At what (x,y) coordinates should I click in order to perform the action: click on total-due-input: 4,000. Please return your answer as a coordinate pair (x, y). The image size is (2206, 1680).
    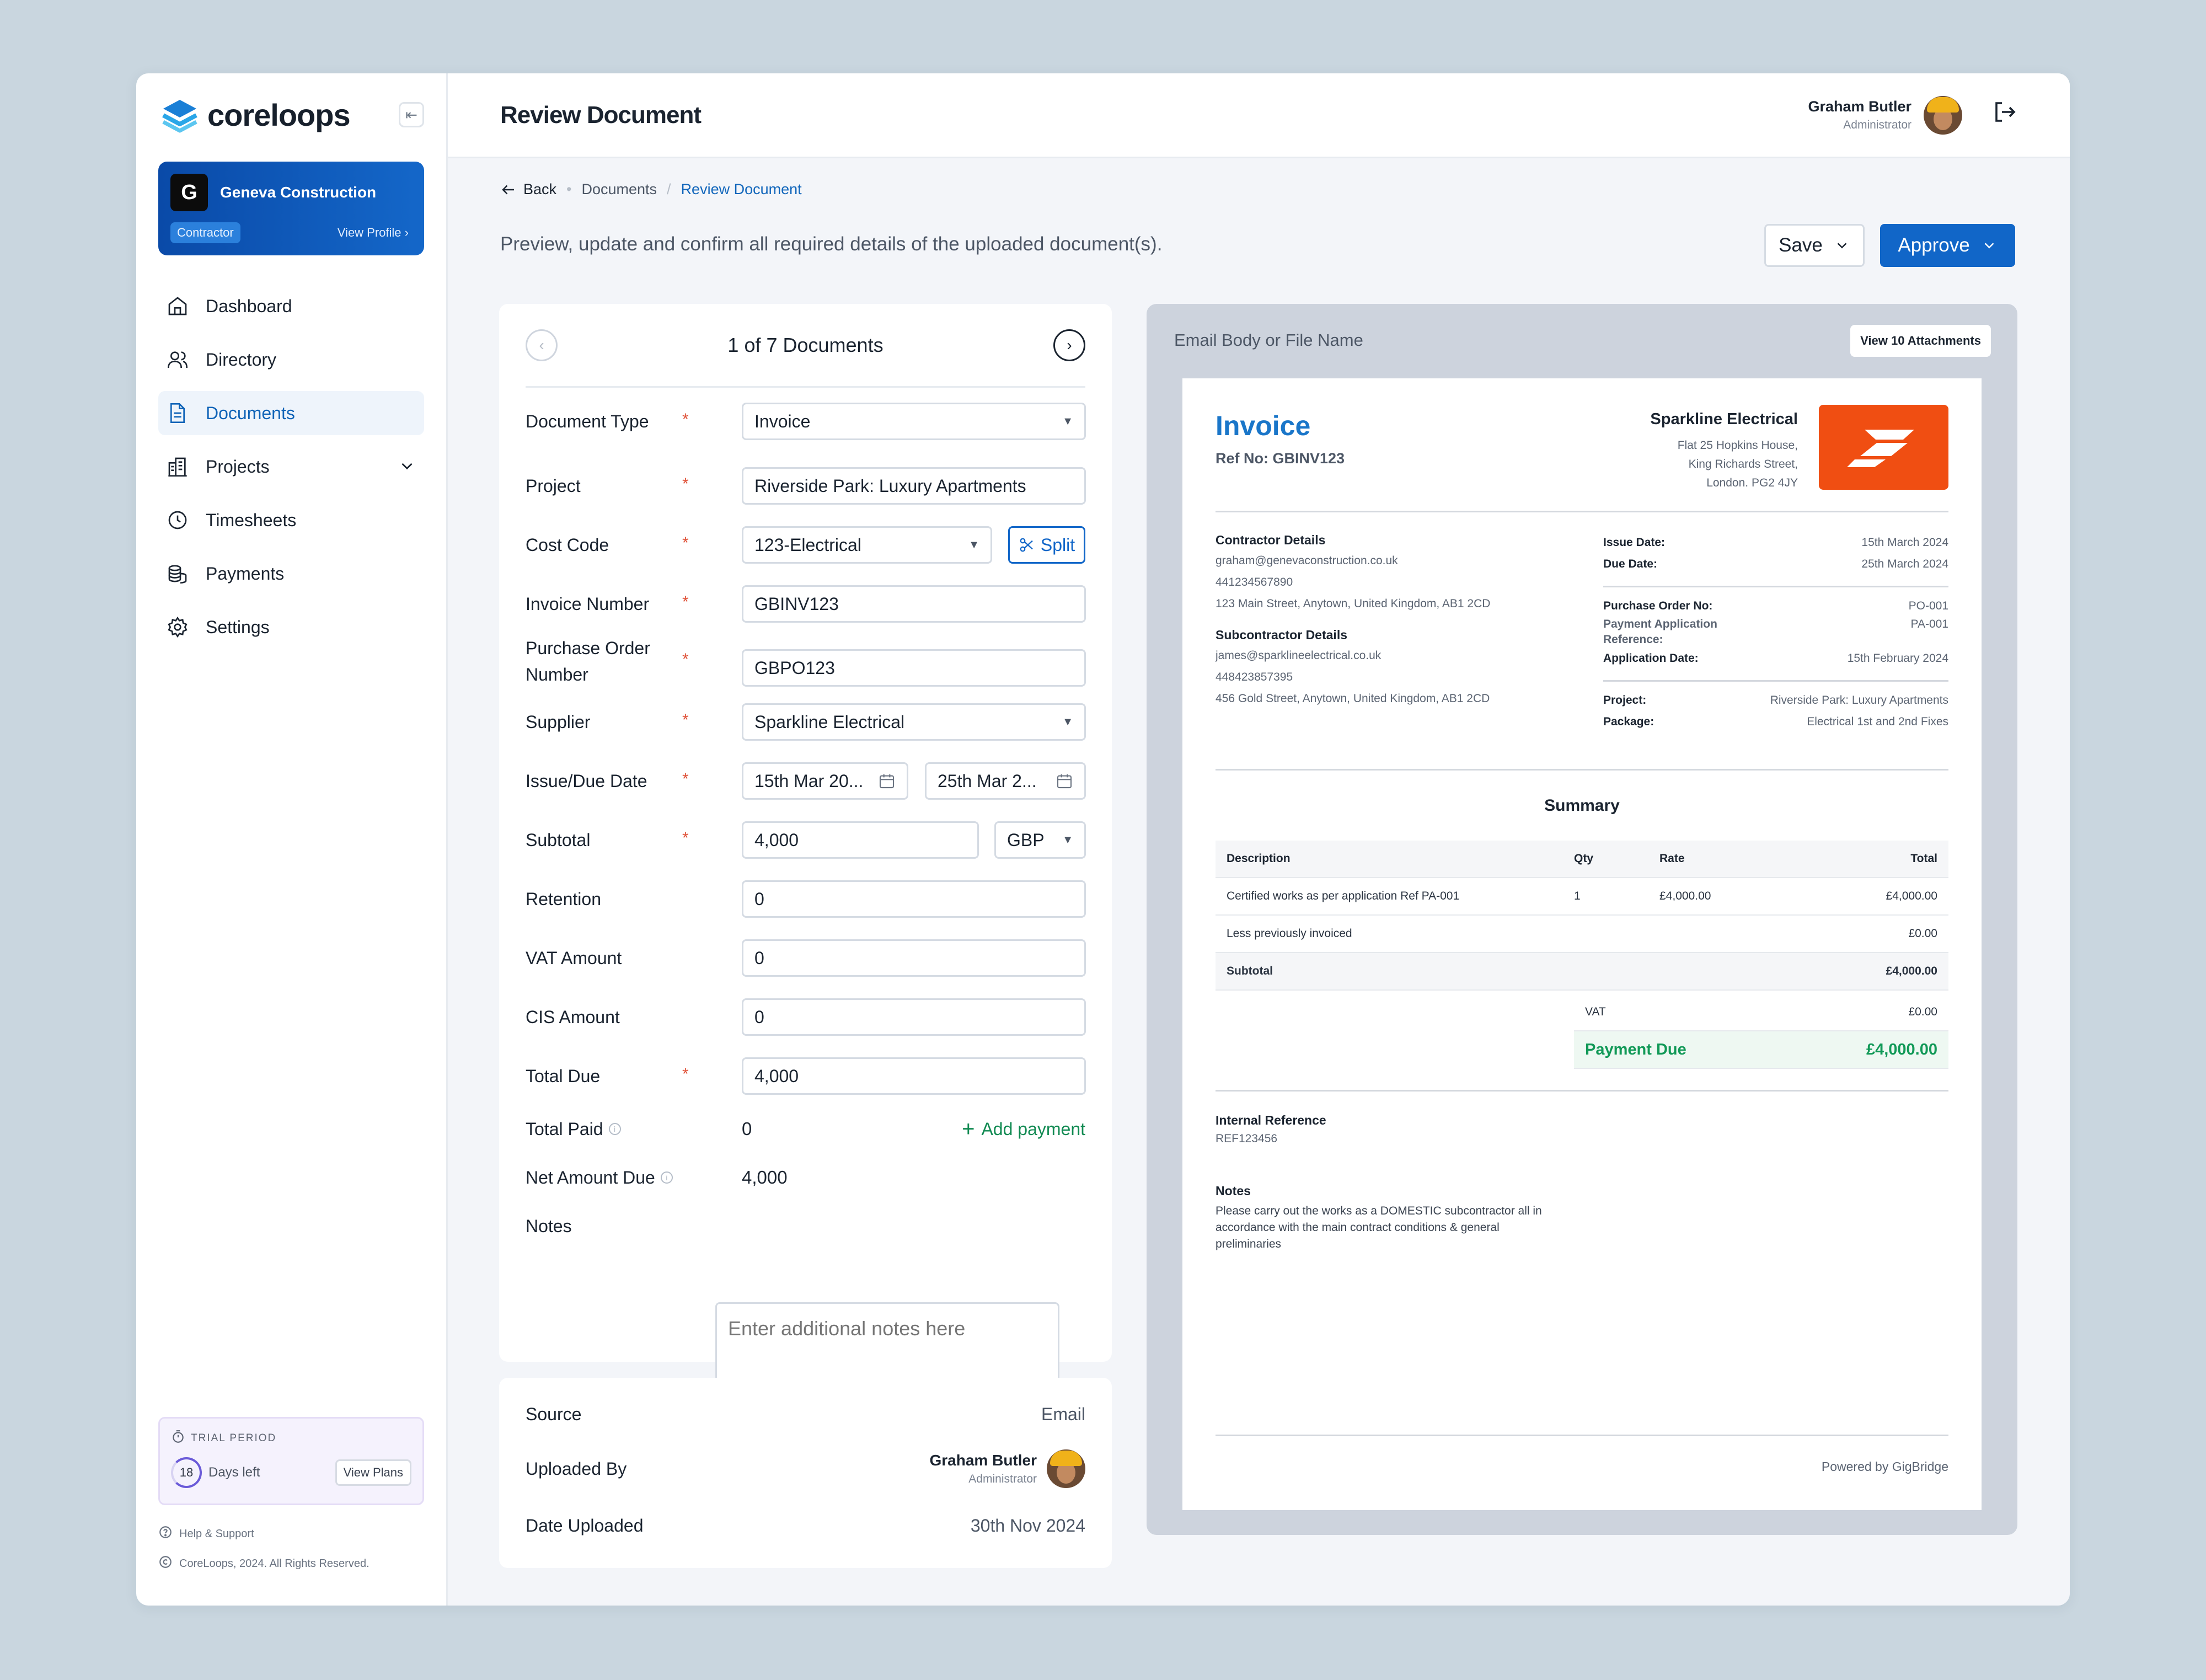
    Looking at the image, I should click on (914, 1076).